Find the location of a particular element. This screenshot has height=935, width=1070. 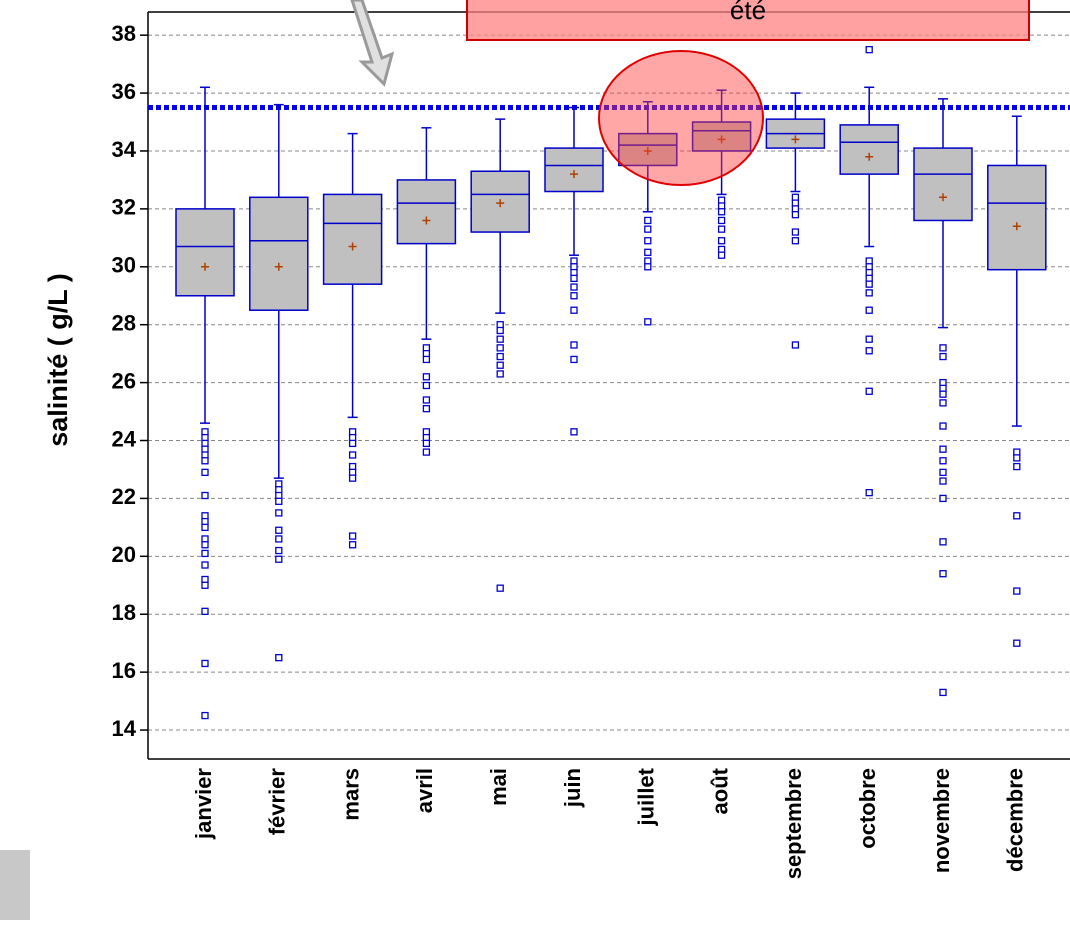

x-tick-label: septembre is located at coordinates (793, 823).